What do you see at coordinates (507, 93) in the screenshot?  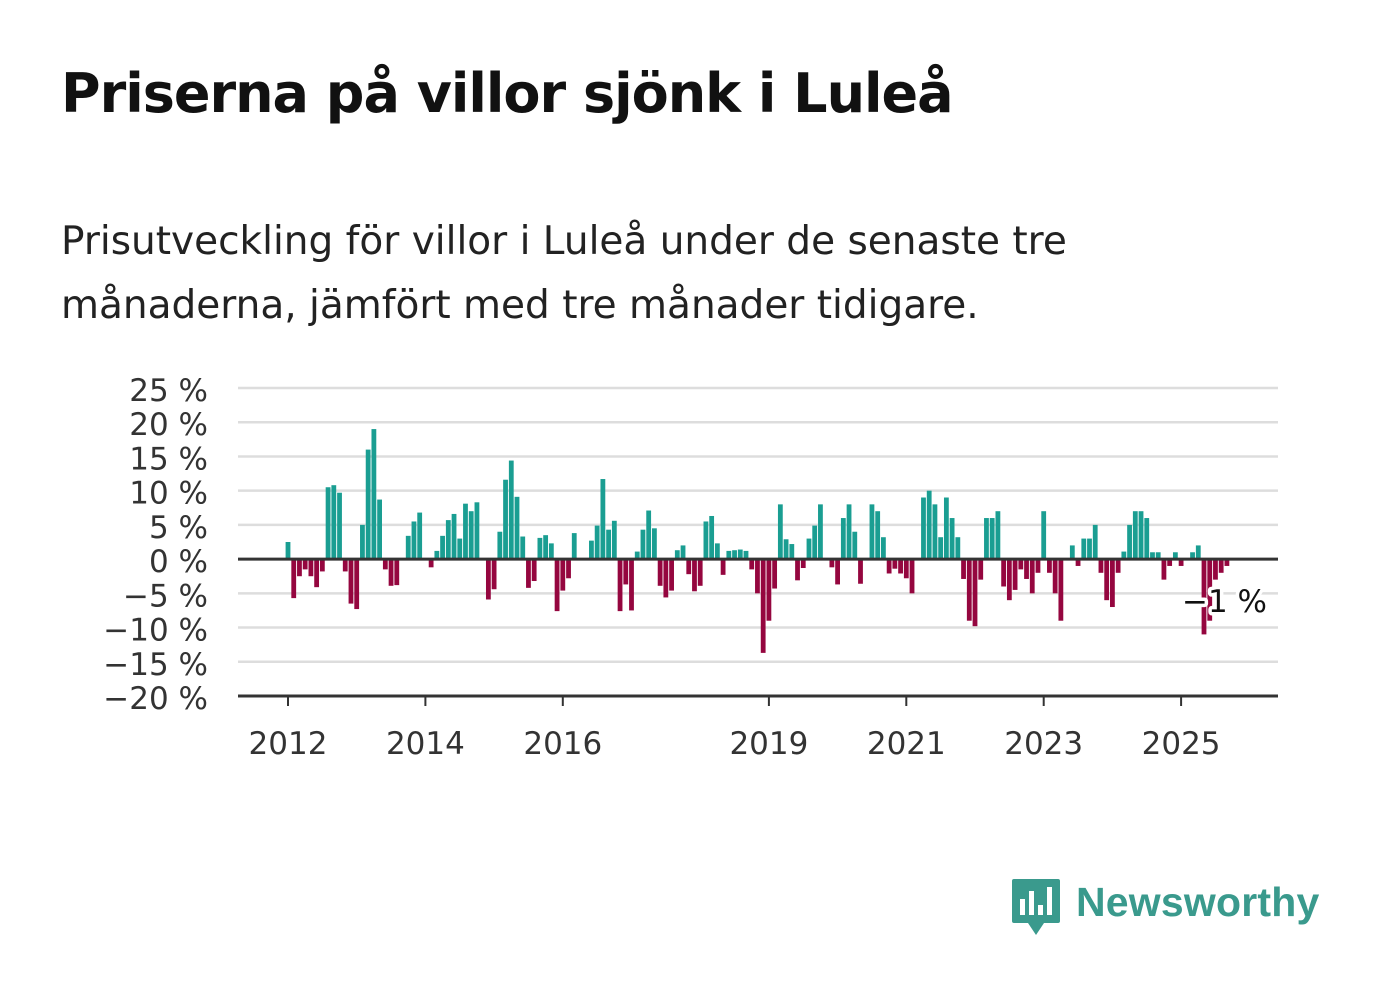 I see `chart-title: Priserna på villor sjönk i Luleå` at bounding box center [507, 93].